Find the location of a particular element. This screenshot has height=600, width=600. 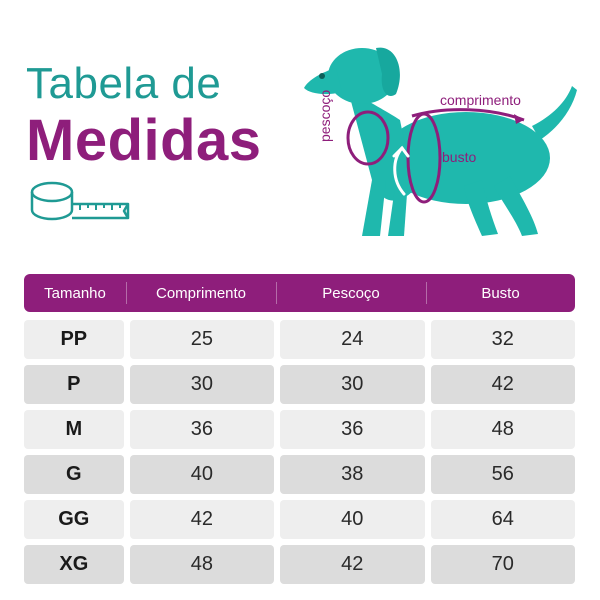

neck-cell: 36 is located at coordinates (352, 429).